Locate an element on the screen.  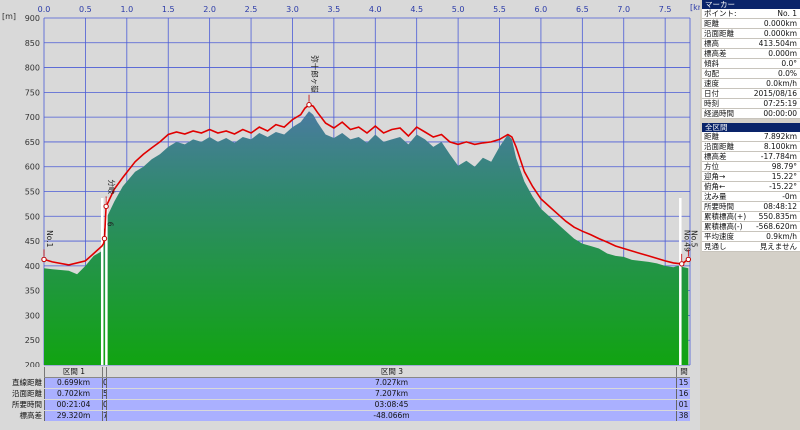
marker-panel-value: 0.0km/h is located at coordinates (781, 83).